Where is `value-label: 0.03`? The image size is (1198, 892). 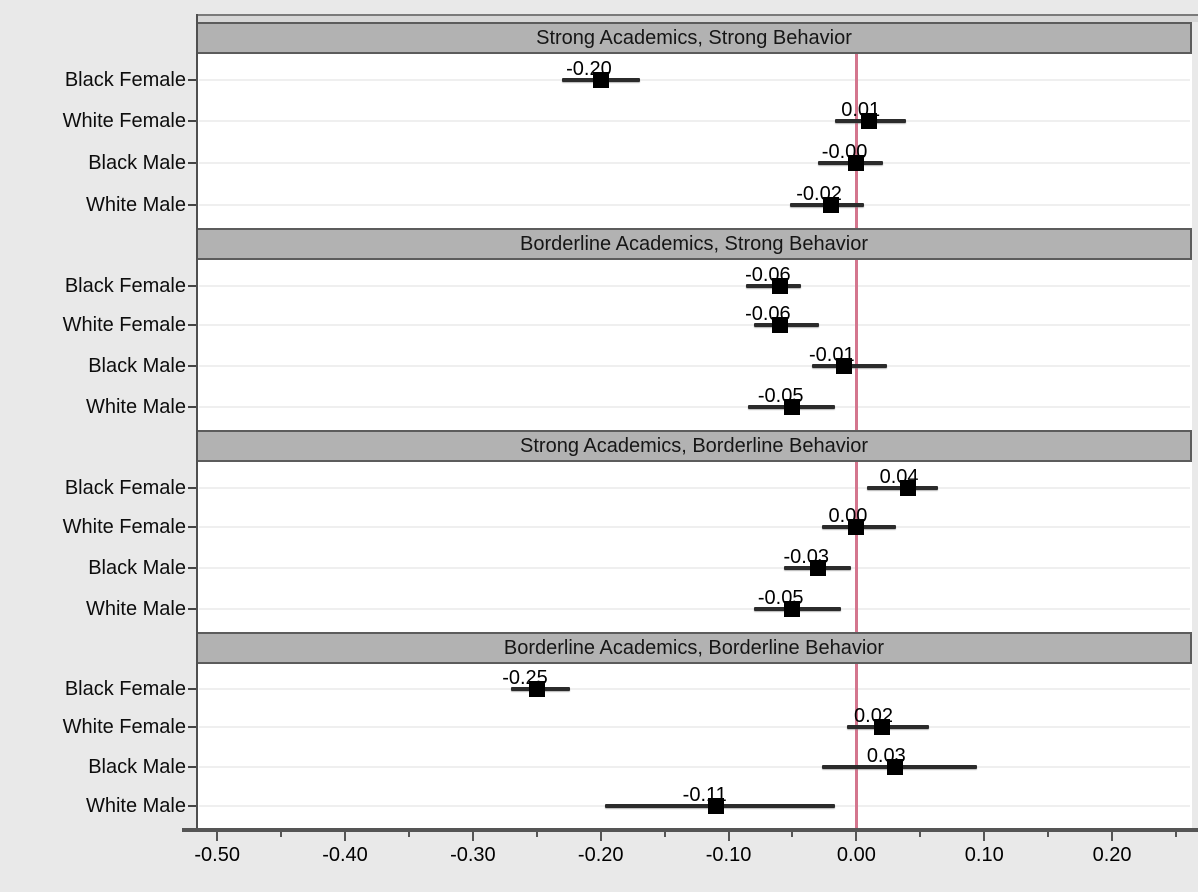 value-label: 0.03 is located at coordinates (886, 755).